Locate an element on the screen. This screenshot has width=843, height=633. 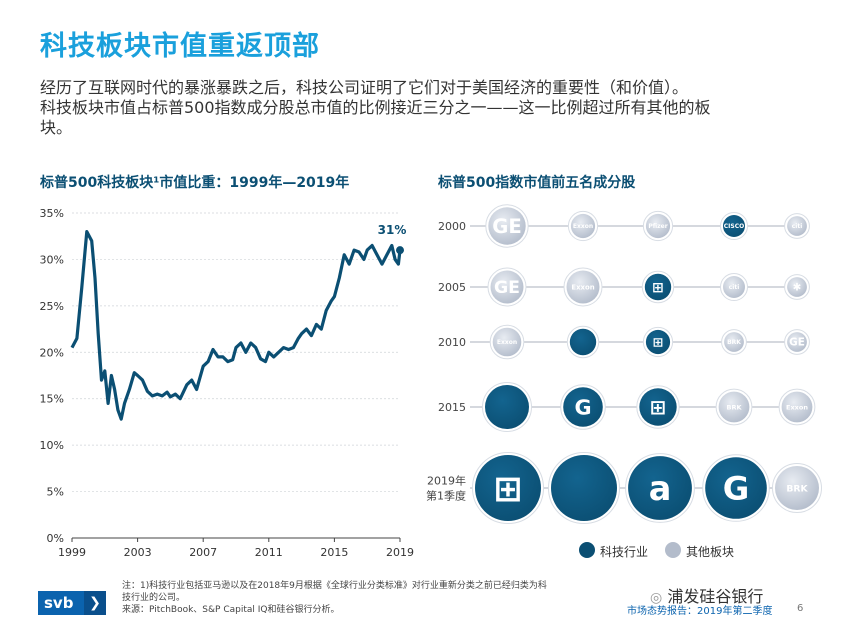
company-bubble-cisco: CISCO is located at coordinates (734, 226).